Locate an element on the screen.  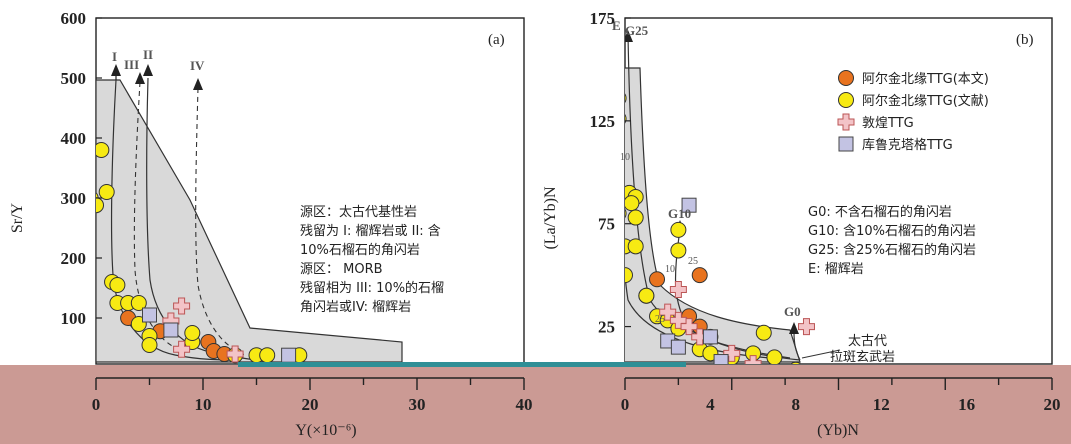
panel-a-annotation-line-1: 残留为 I: 榴辉岩或 II: 含 is located at coordinates (370, 231).